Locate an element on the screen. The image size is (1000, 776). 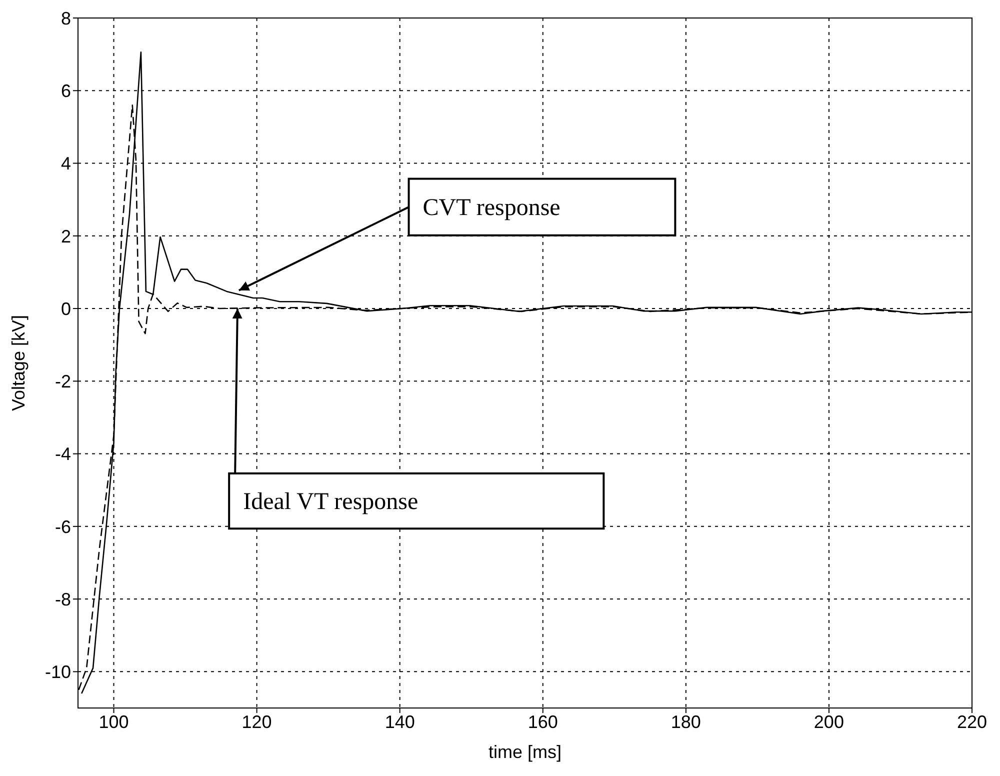
y-tick-label: -2 is located at coordinates (62, 382).